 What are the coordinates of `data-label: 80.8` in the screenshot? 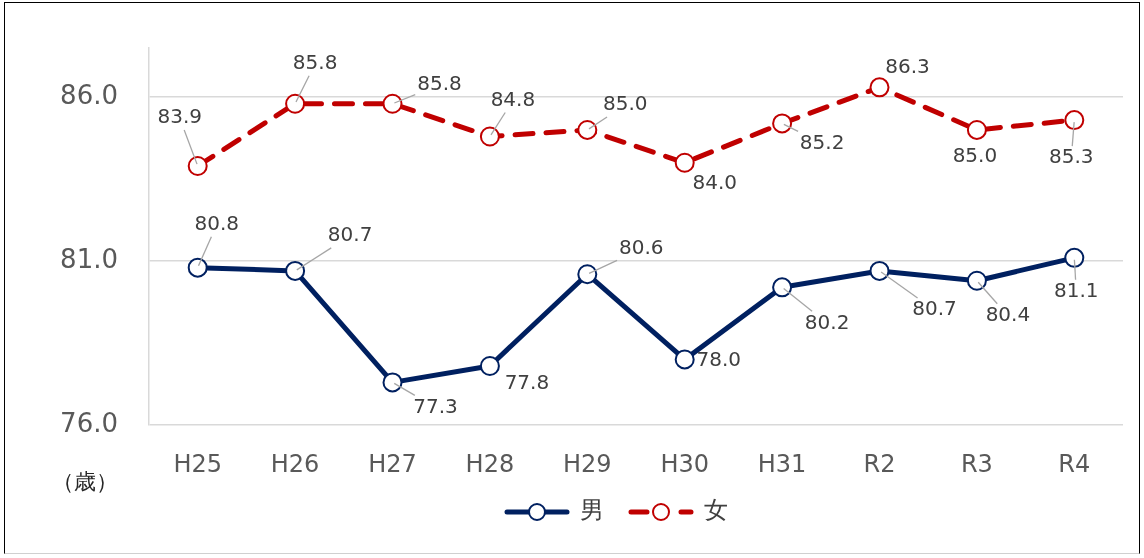 It's located at (216, 222).